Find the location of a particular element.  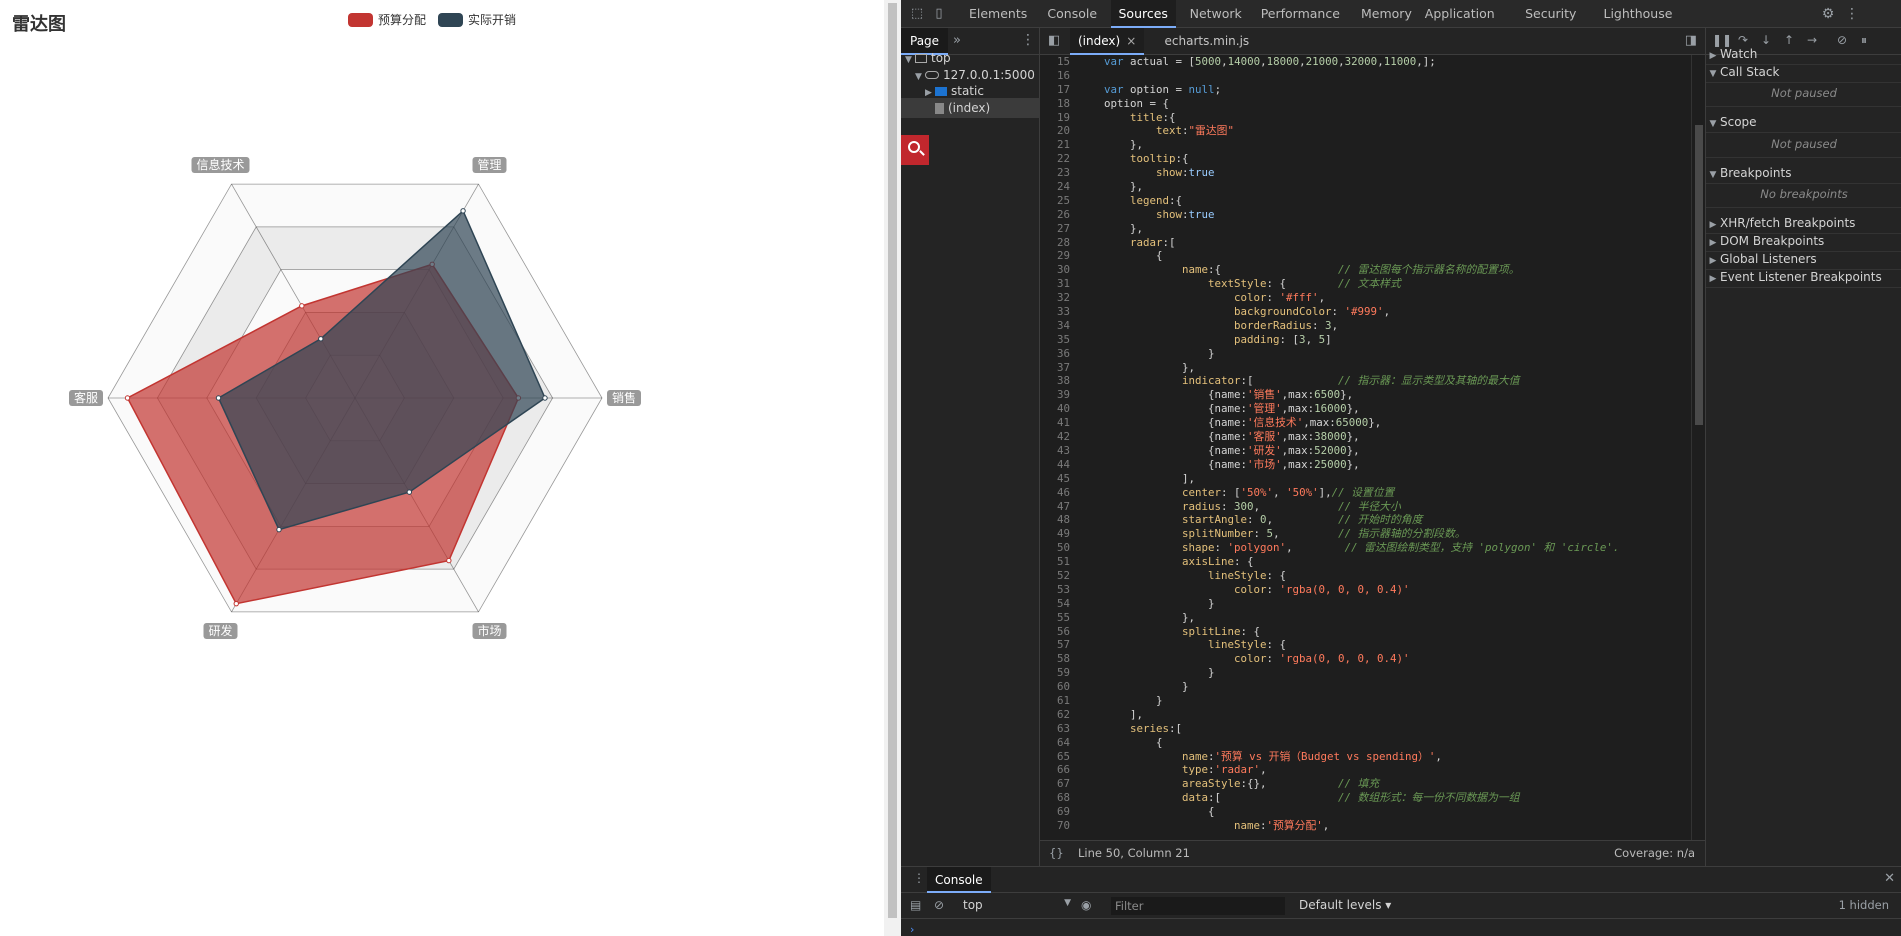

devtools-tab: Network is located at coordinates (1215, 13).